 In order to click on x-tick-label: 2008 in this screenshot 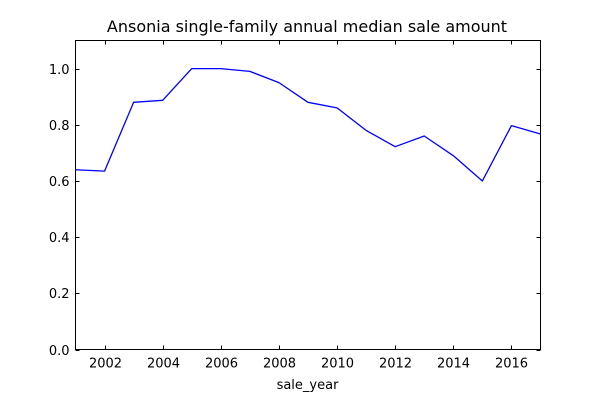, I will do `click(279, 364)`.